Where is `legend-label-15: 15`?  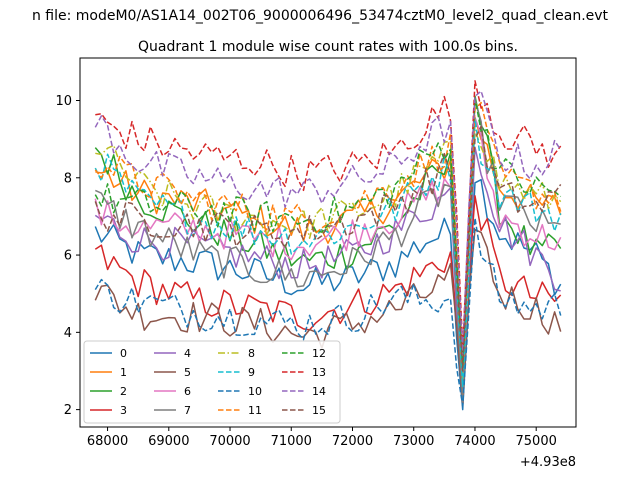
legend-label-15: 15 is located at coordinates (319, 410).